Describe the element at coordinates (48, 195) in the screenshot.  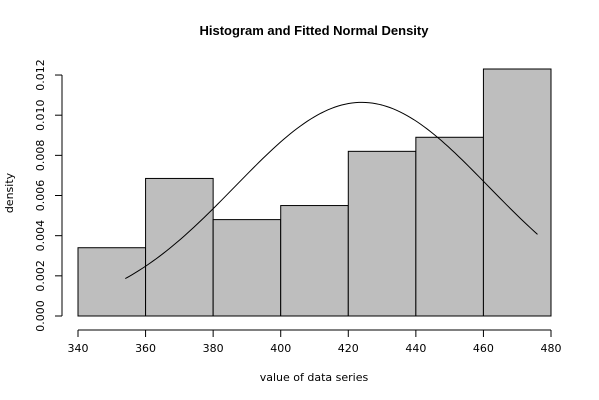
I see `y-axis: 0.000 0.002 0.004 0.006 0.008 0.010 0.012` at that location.